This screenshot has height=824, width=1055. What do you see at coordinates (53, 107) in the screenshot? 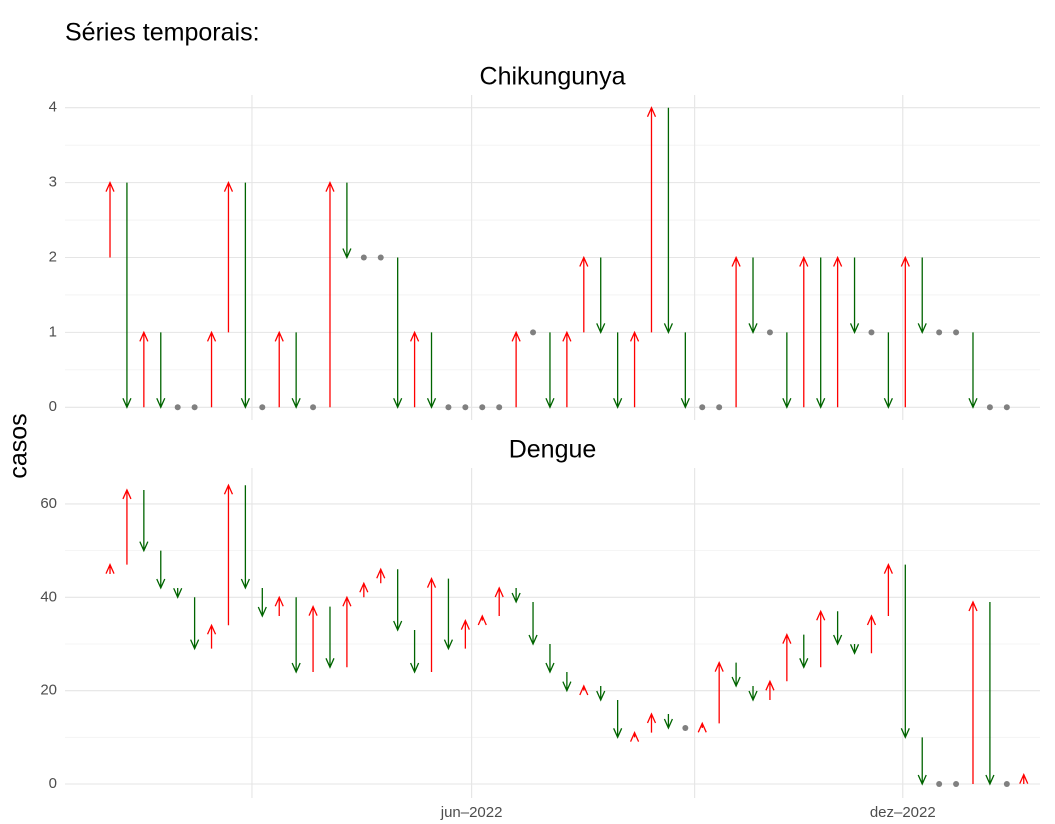
I see `y-tick-label: 4` at bounding box center [53, 107].